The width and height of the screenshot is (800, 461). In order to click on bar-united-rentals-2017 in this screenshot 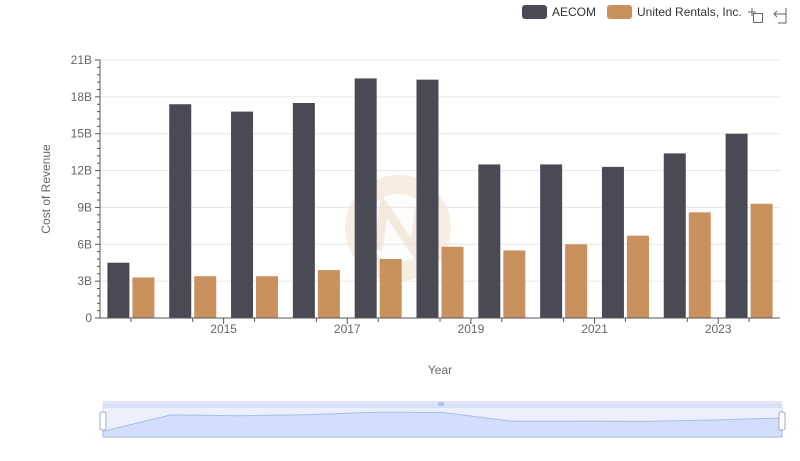, I will do `click(328, 294)`.